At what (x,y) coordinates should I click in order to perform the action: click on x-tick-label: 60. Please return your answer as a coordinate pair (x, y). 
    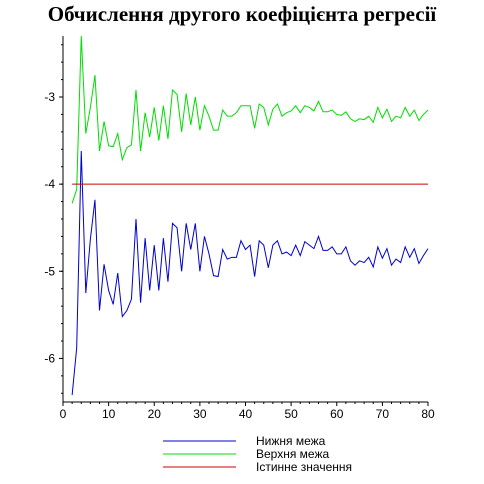
    Looking at the image, I should click on (337, 414).